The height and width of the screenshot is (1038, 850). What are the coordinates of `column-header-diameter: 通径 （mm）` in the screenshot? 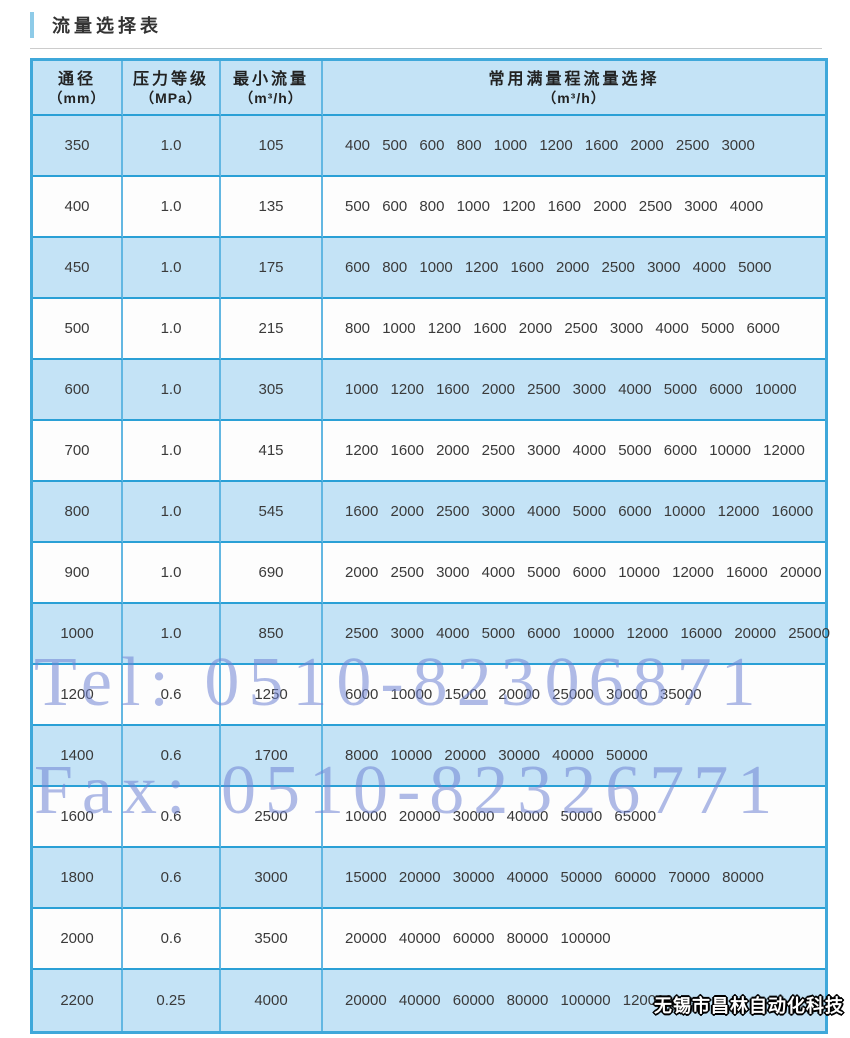 It's located at (78, 88).